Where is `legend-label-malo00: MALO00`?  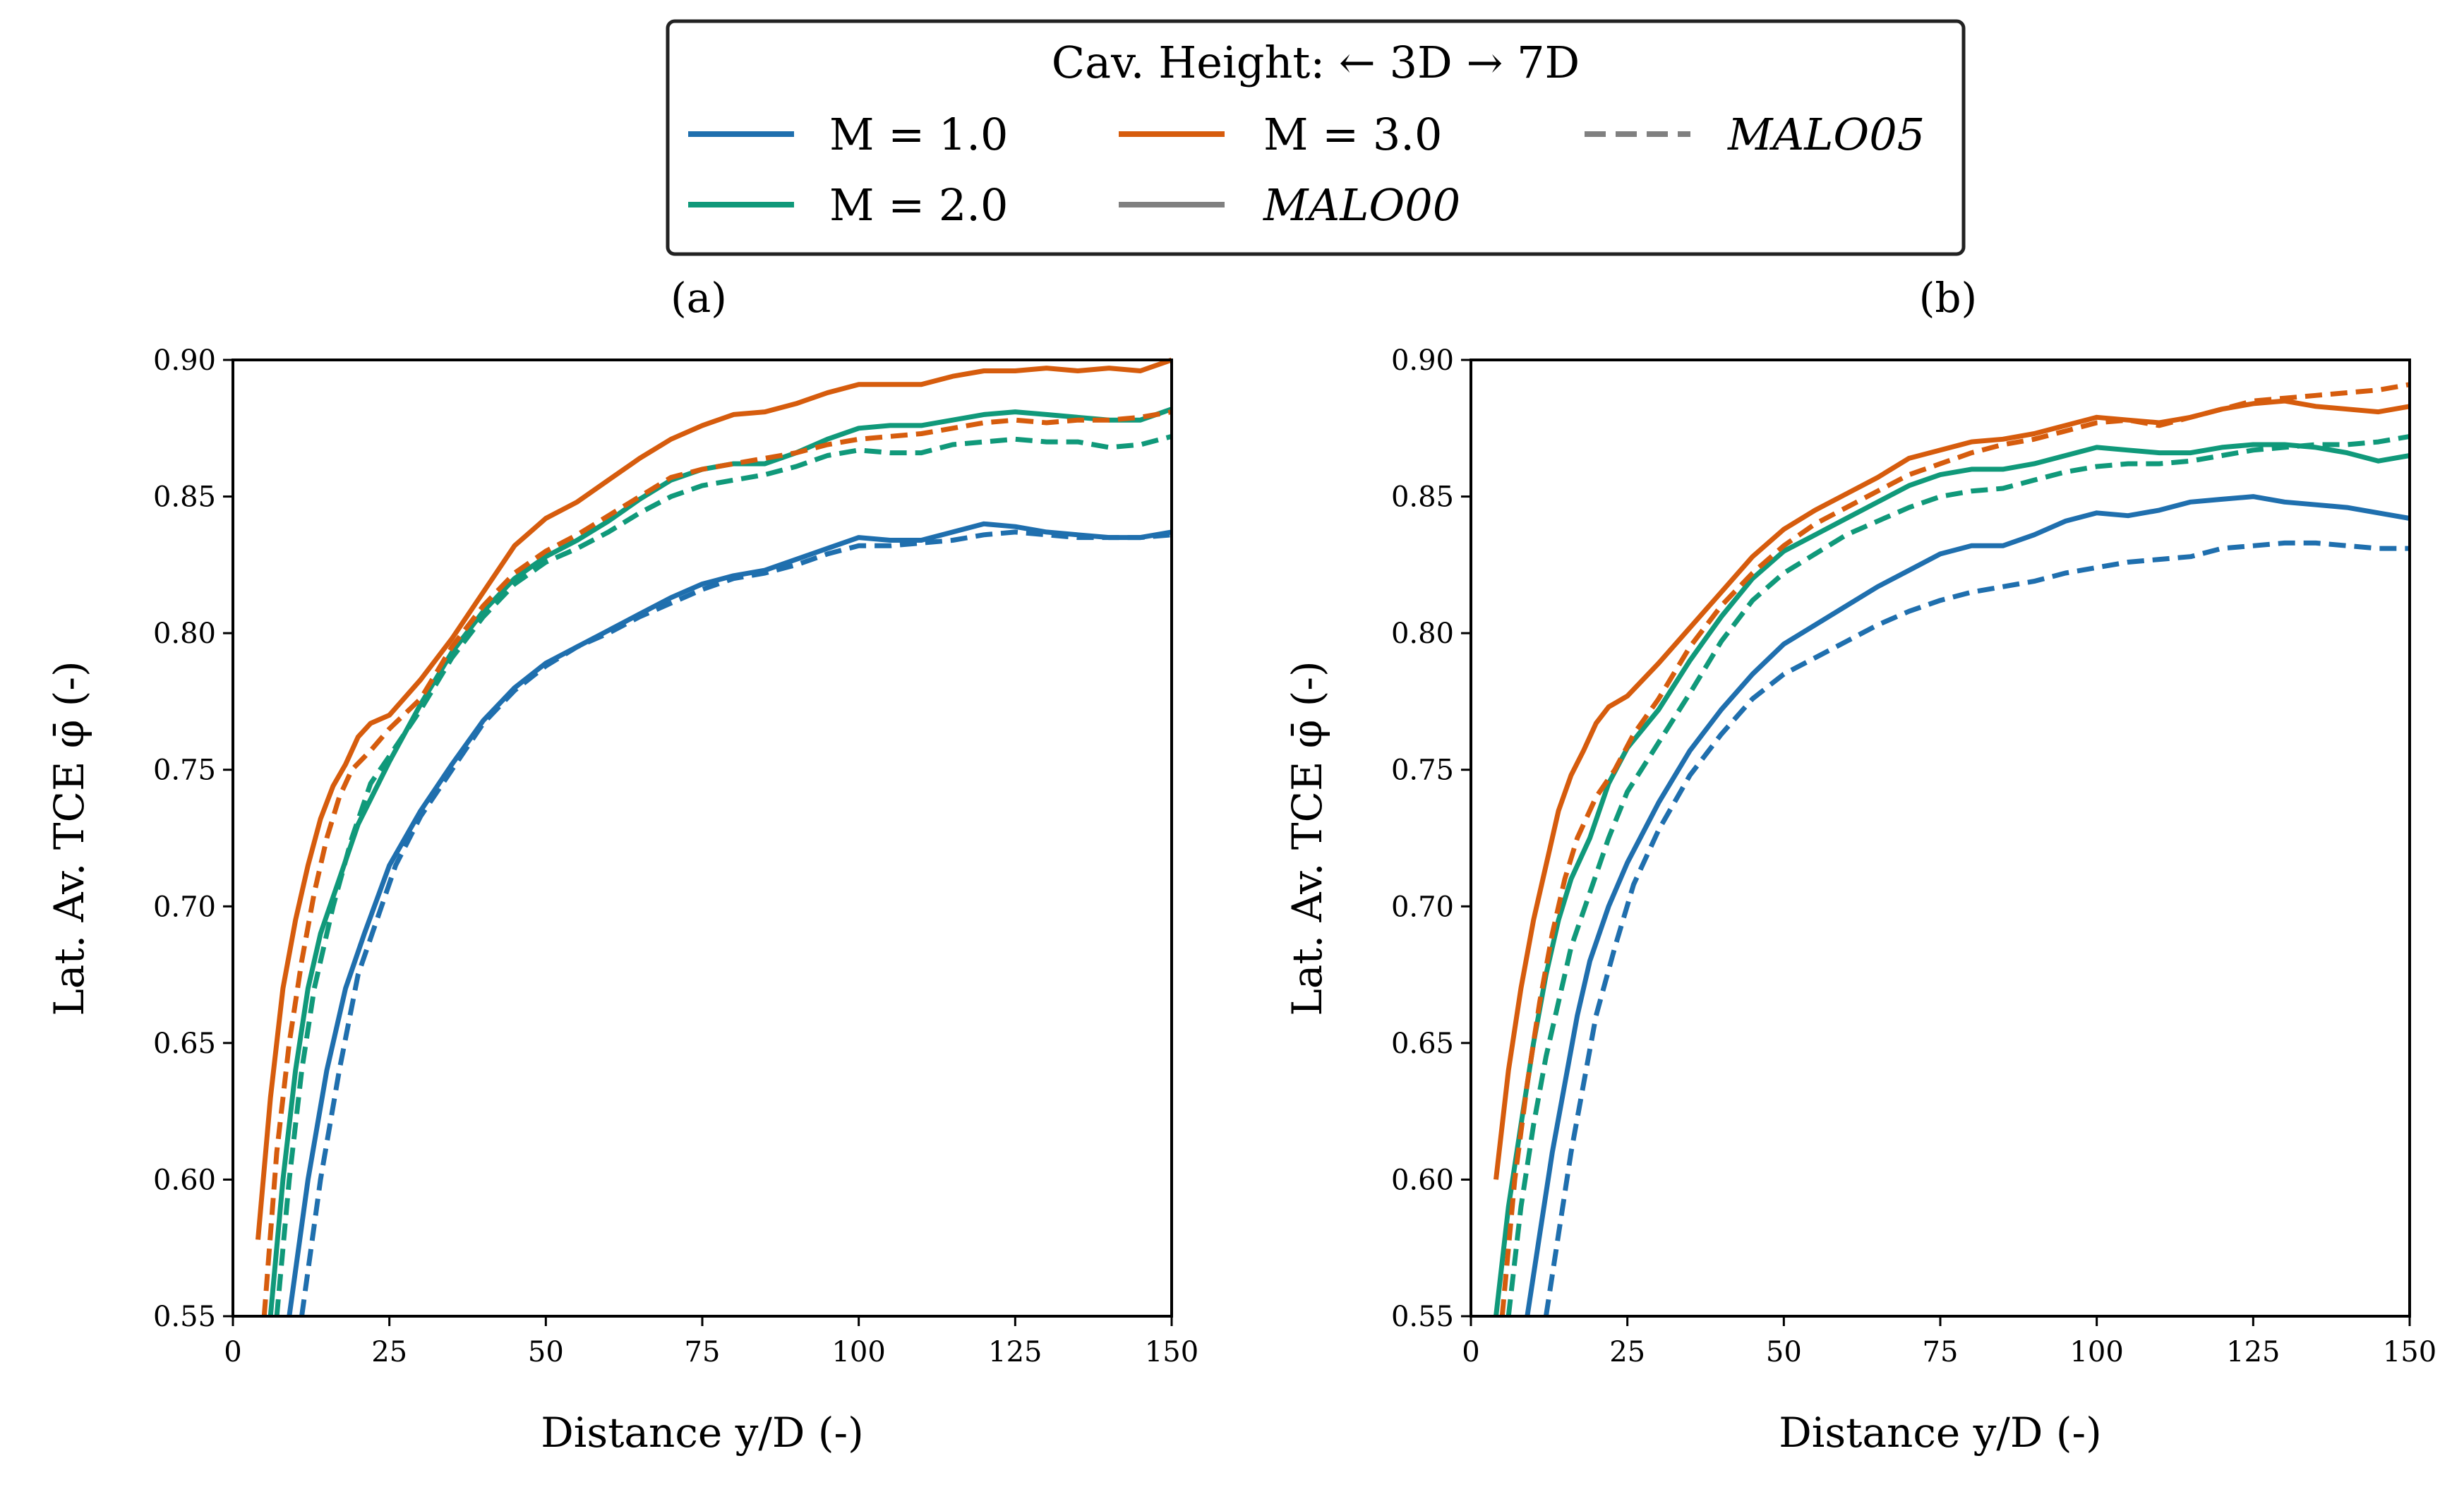 legend-label-malo00: MALO00 is located at coordinates (1361, 205).